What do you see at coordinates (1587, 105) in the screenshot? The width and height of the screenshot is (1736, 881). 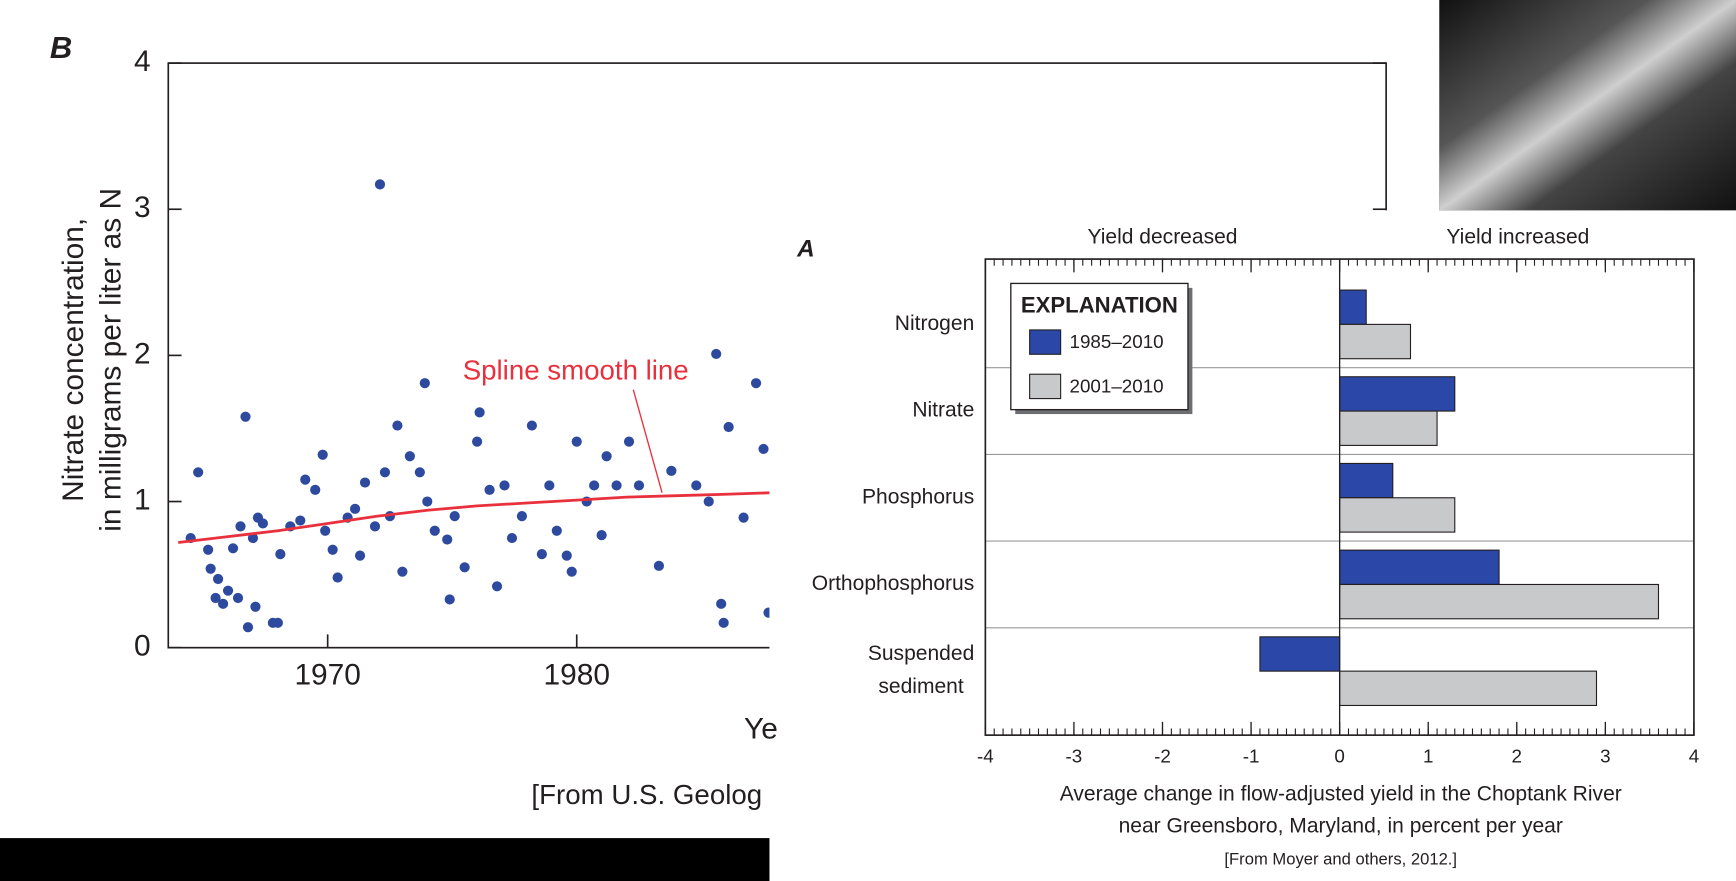 I see `background-decoration` at bounding box center [1587, 105].